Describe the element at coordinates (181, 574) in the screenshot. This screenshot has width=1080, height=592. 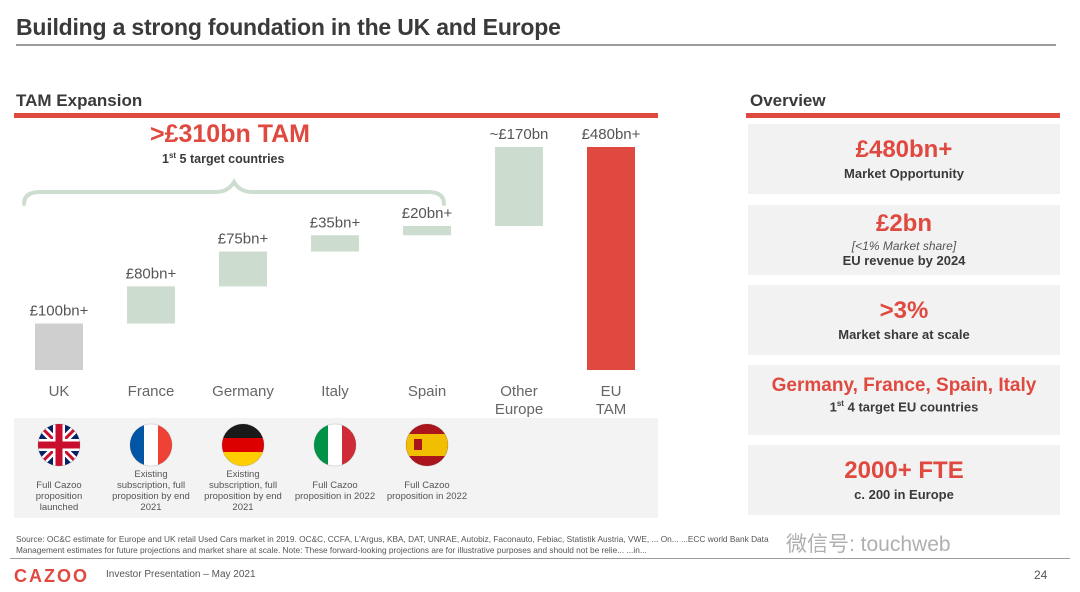
I see `presentation-label: Investor Presentation – May 2021` at that location.